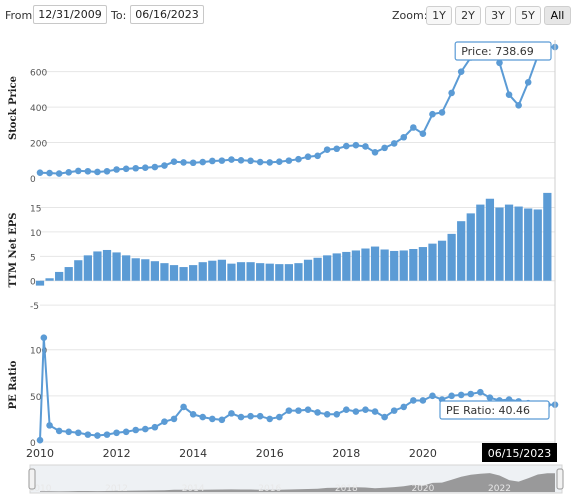  Describe the element at coordinates (519, 452) in the screenshot. I see `crosshair-date-box` at that location.